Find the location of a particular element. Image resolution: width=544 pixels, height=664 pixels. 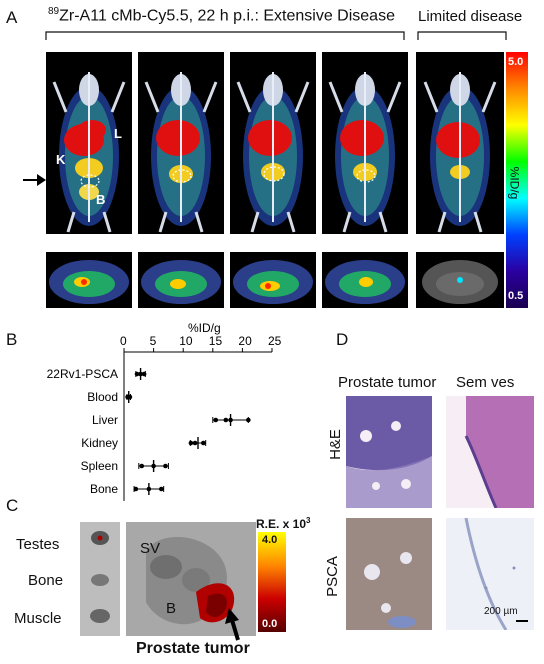

scale-bar is located at coordinates (522, 621).